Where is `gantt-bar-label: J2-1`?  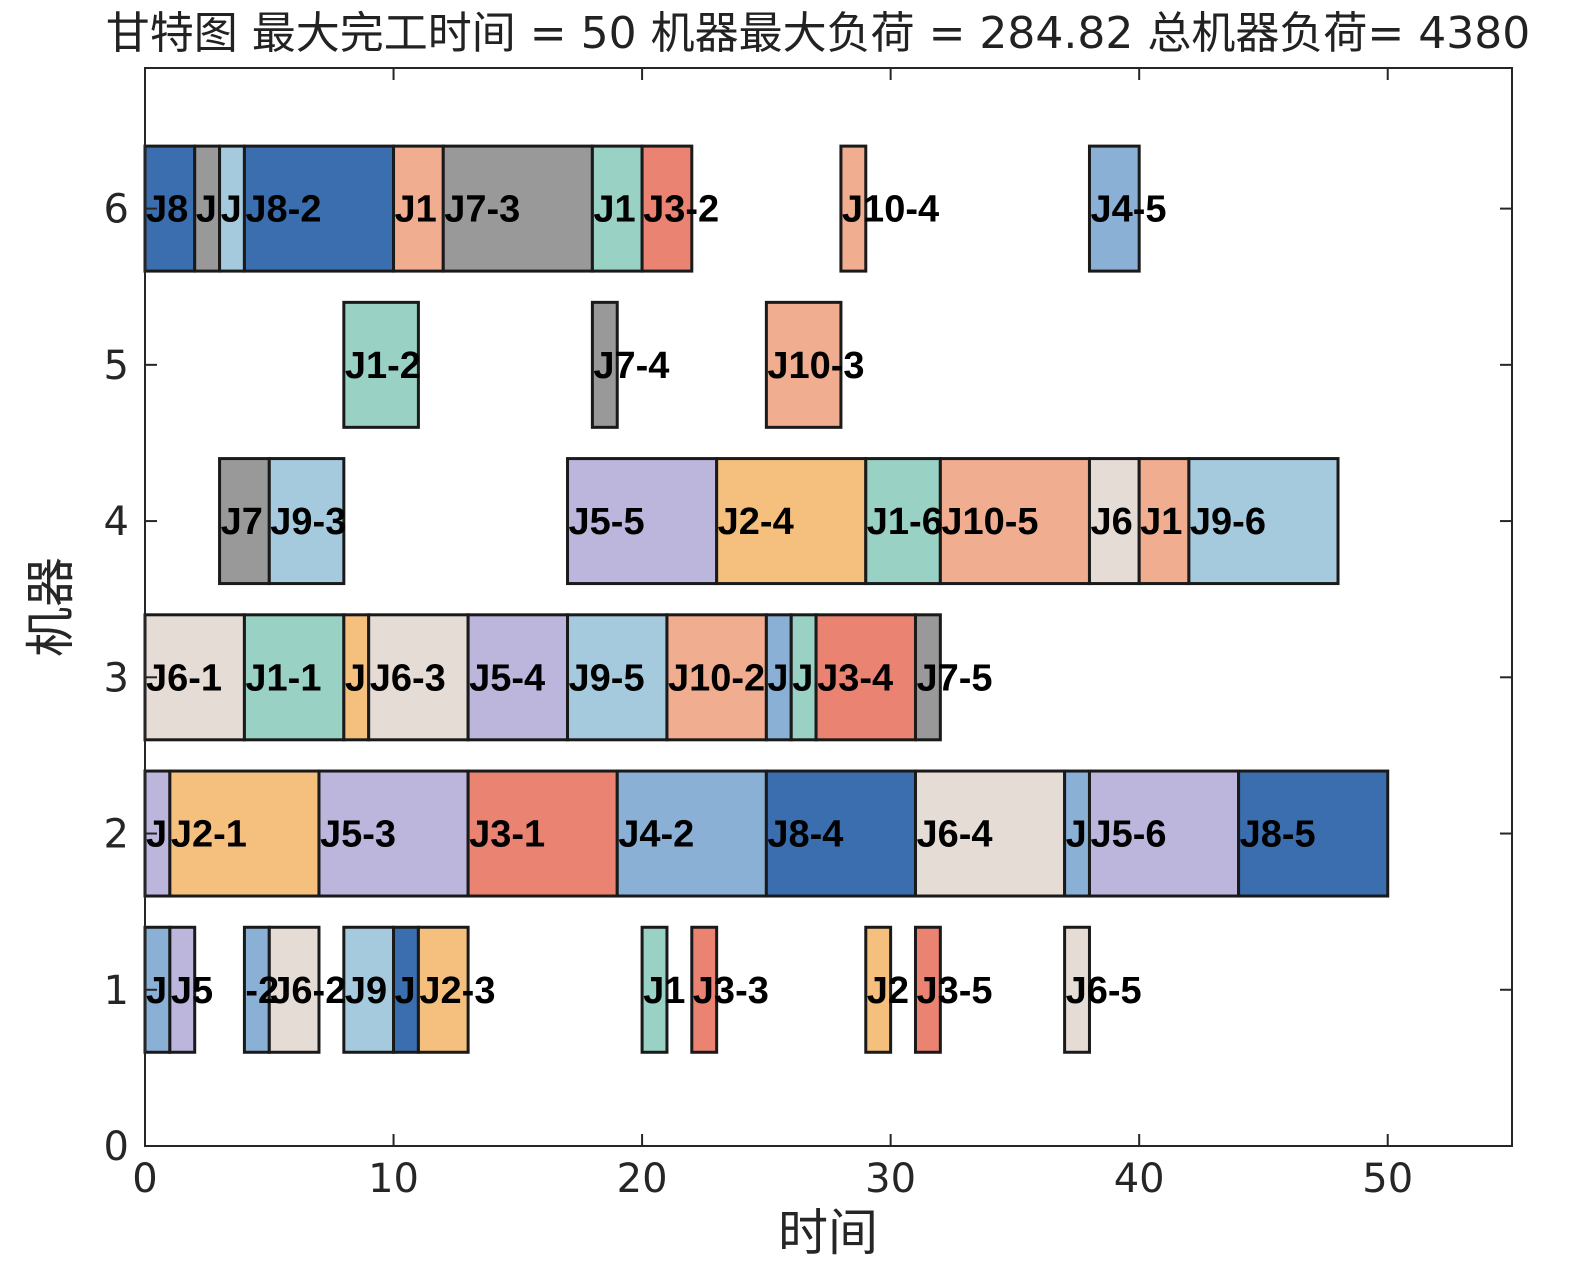
gantt-bar-label: J2-1 is located at coordinates (209, 835).